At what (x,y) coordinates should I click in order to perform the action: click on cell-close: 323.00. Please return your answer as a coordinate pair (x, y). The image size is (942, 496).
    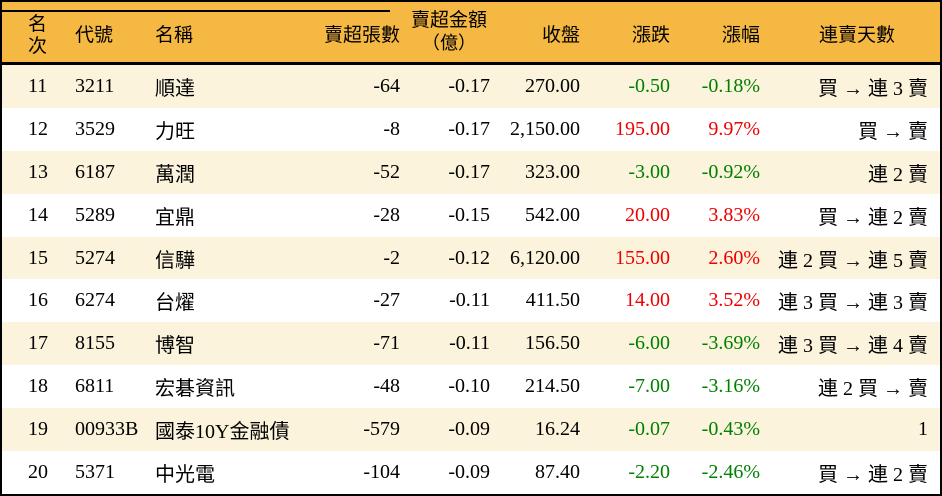
    Looking at the image, I should click on (552, 171).